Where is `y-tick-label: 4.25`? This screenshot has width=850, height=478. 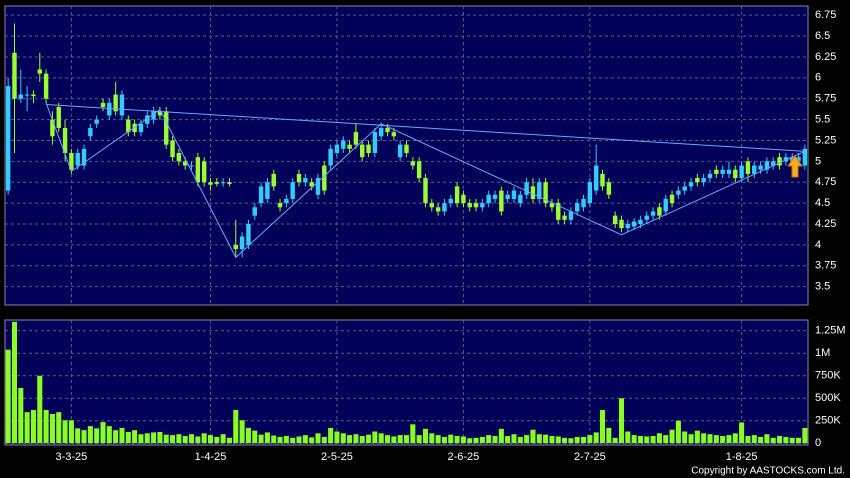 y-tick-label: 4.25 is located at coordinates (825, 224).